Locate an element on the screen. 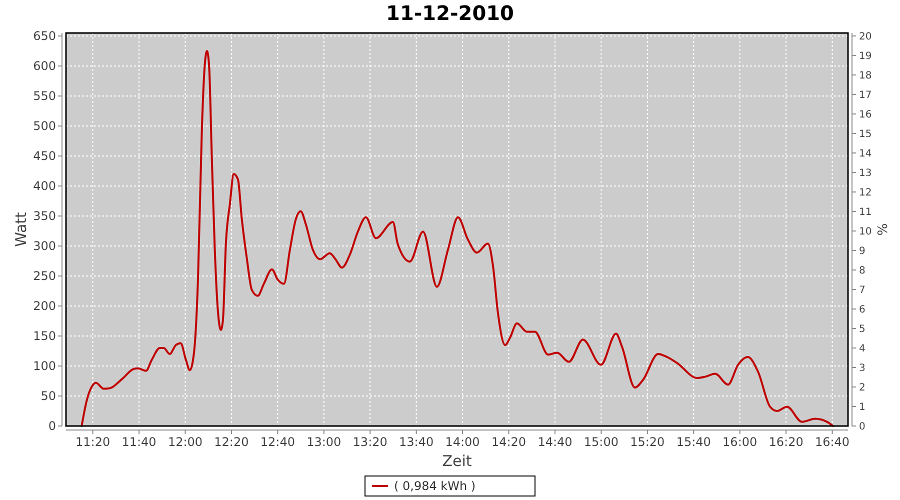 The image size is (900, 500). x-tick-label: 15:20 is located at coordinates (647, 442).